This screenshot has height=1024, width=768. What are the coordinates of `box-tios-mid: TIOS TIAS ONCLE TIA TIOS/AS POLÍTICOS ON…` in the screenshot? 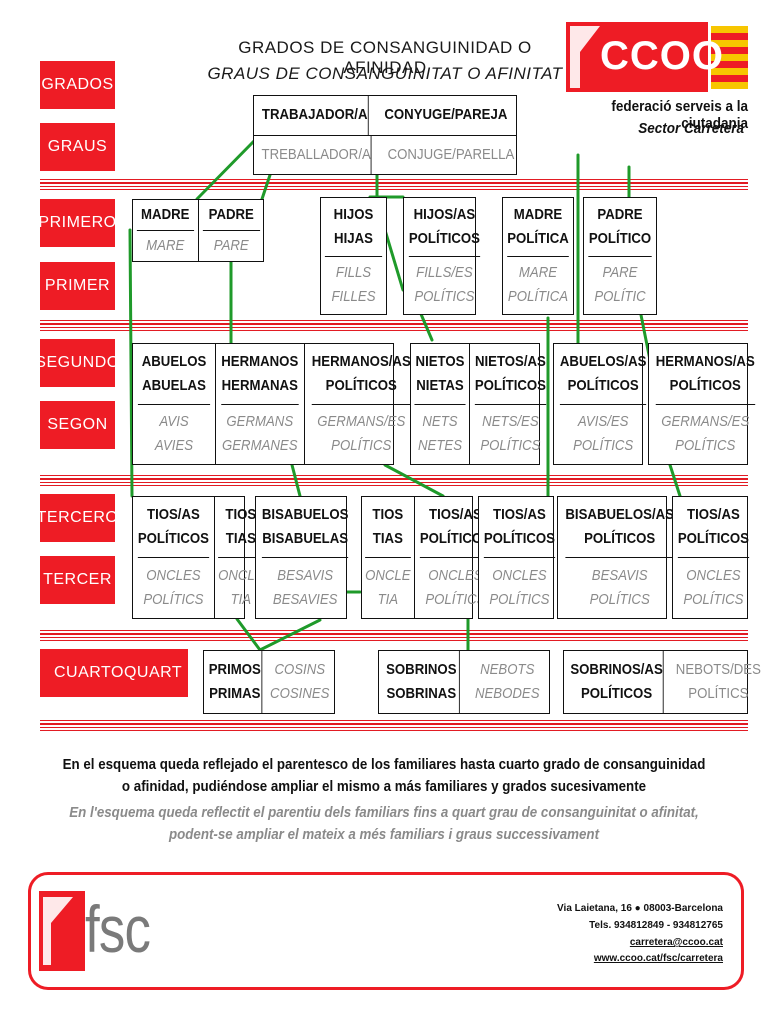 It's located at (426, 557).